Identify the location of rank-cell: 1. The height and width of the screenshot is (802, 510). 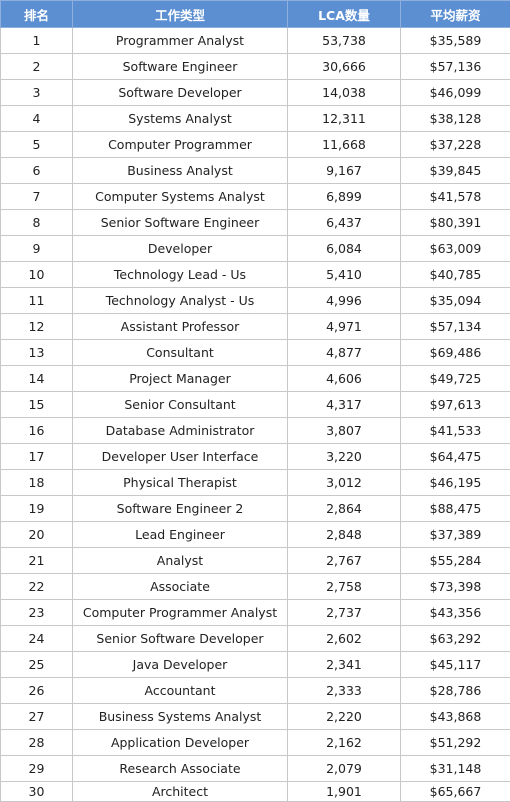
(37, 41).